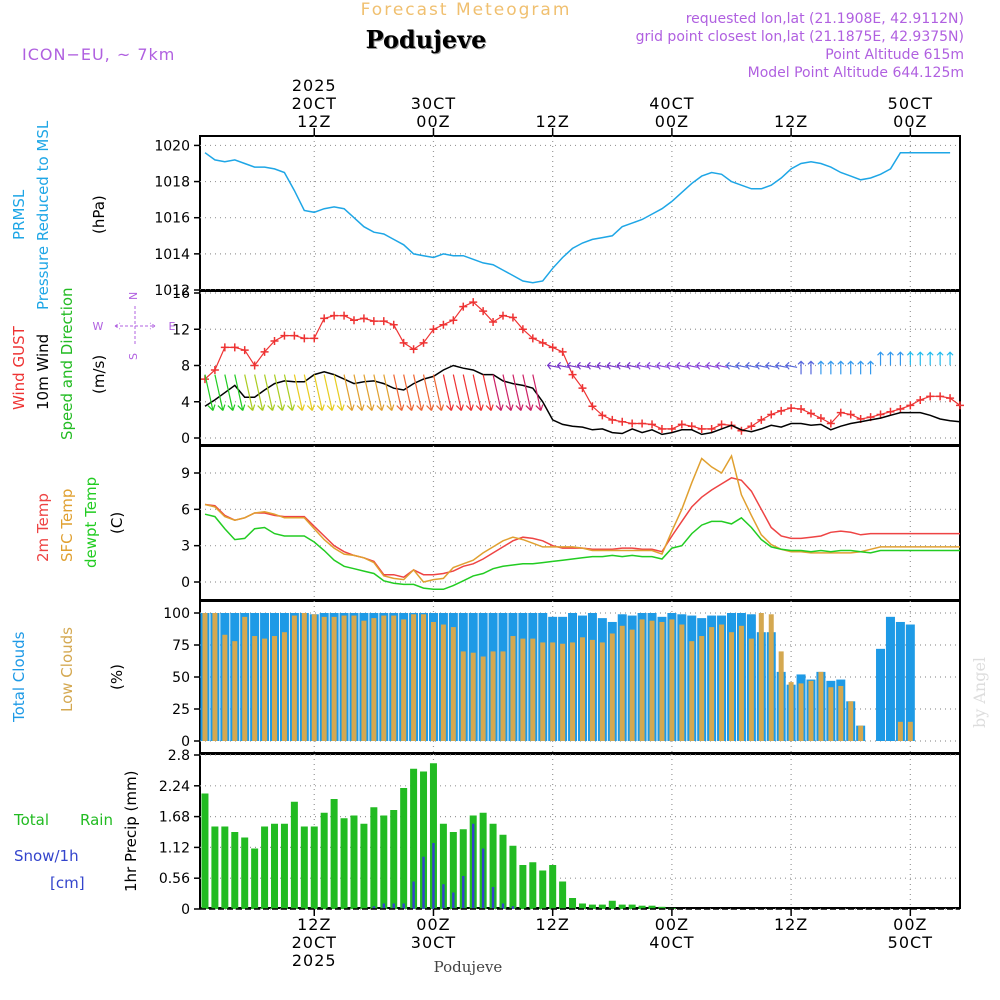  What do you see at coordinates (43, 215) in the screenshot?
I see `pressure-label: Pressure Reduced to MSL` at bounding box center [43, 215].